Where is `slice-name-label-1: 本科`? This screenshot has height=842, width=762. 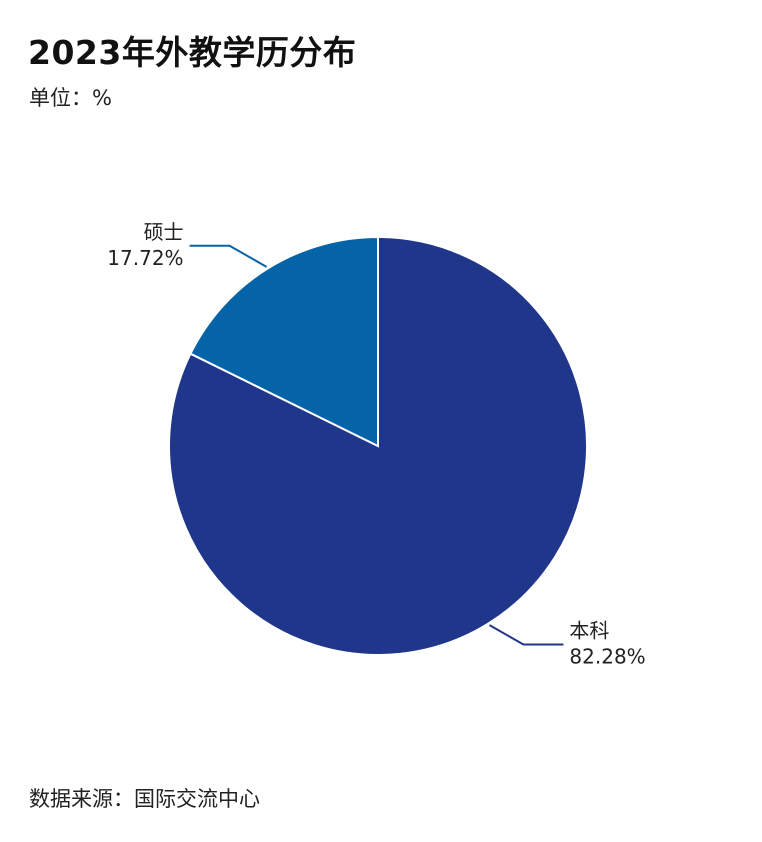
slice-name-label-1: 本科 is located at coordinates (589, 630).